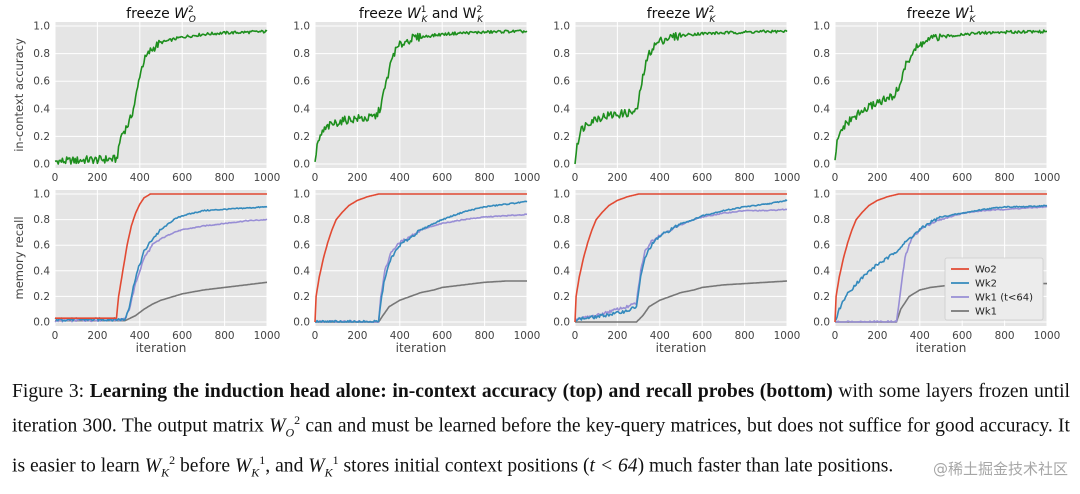 Image resolution: width=1080 pixels, height=494 pixels. What do you see at coordinates (287, 466) in the screenshot?
I see `caption-text-4: , and` at bounding box center [287, 466].